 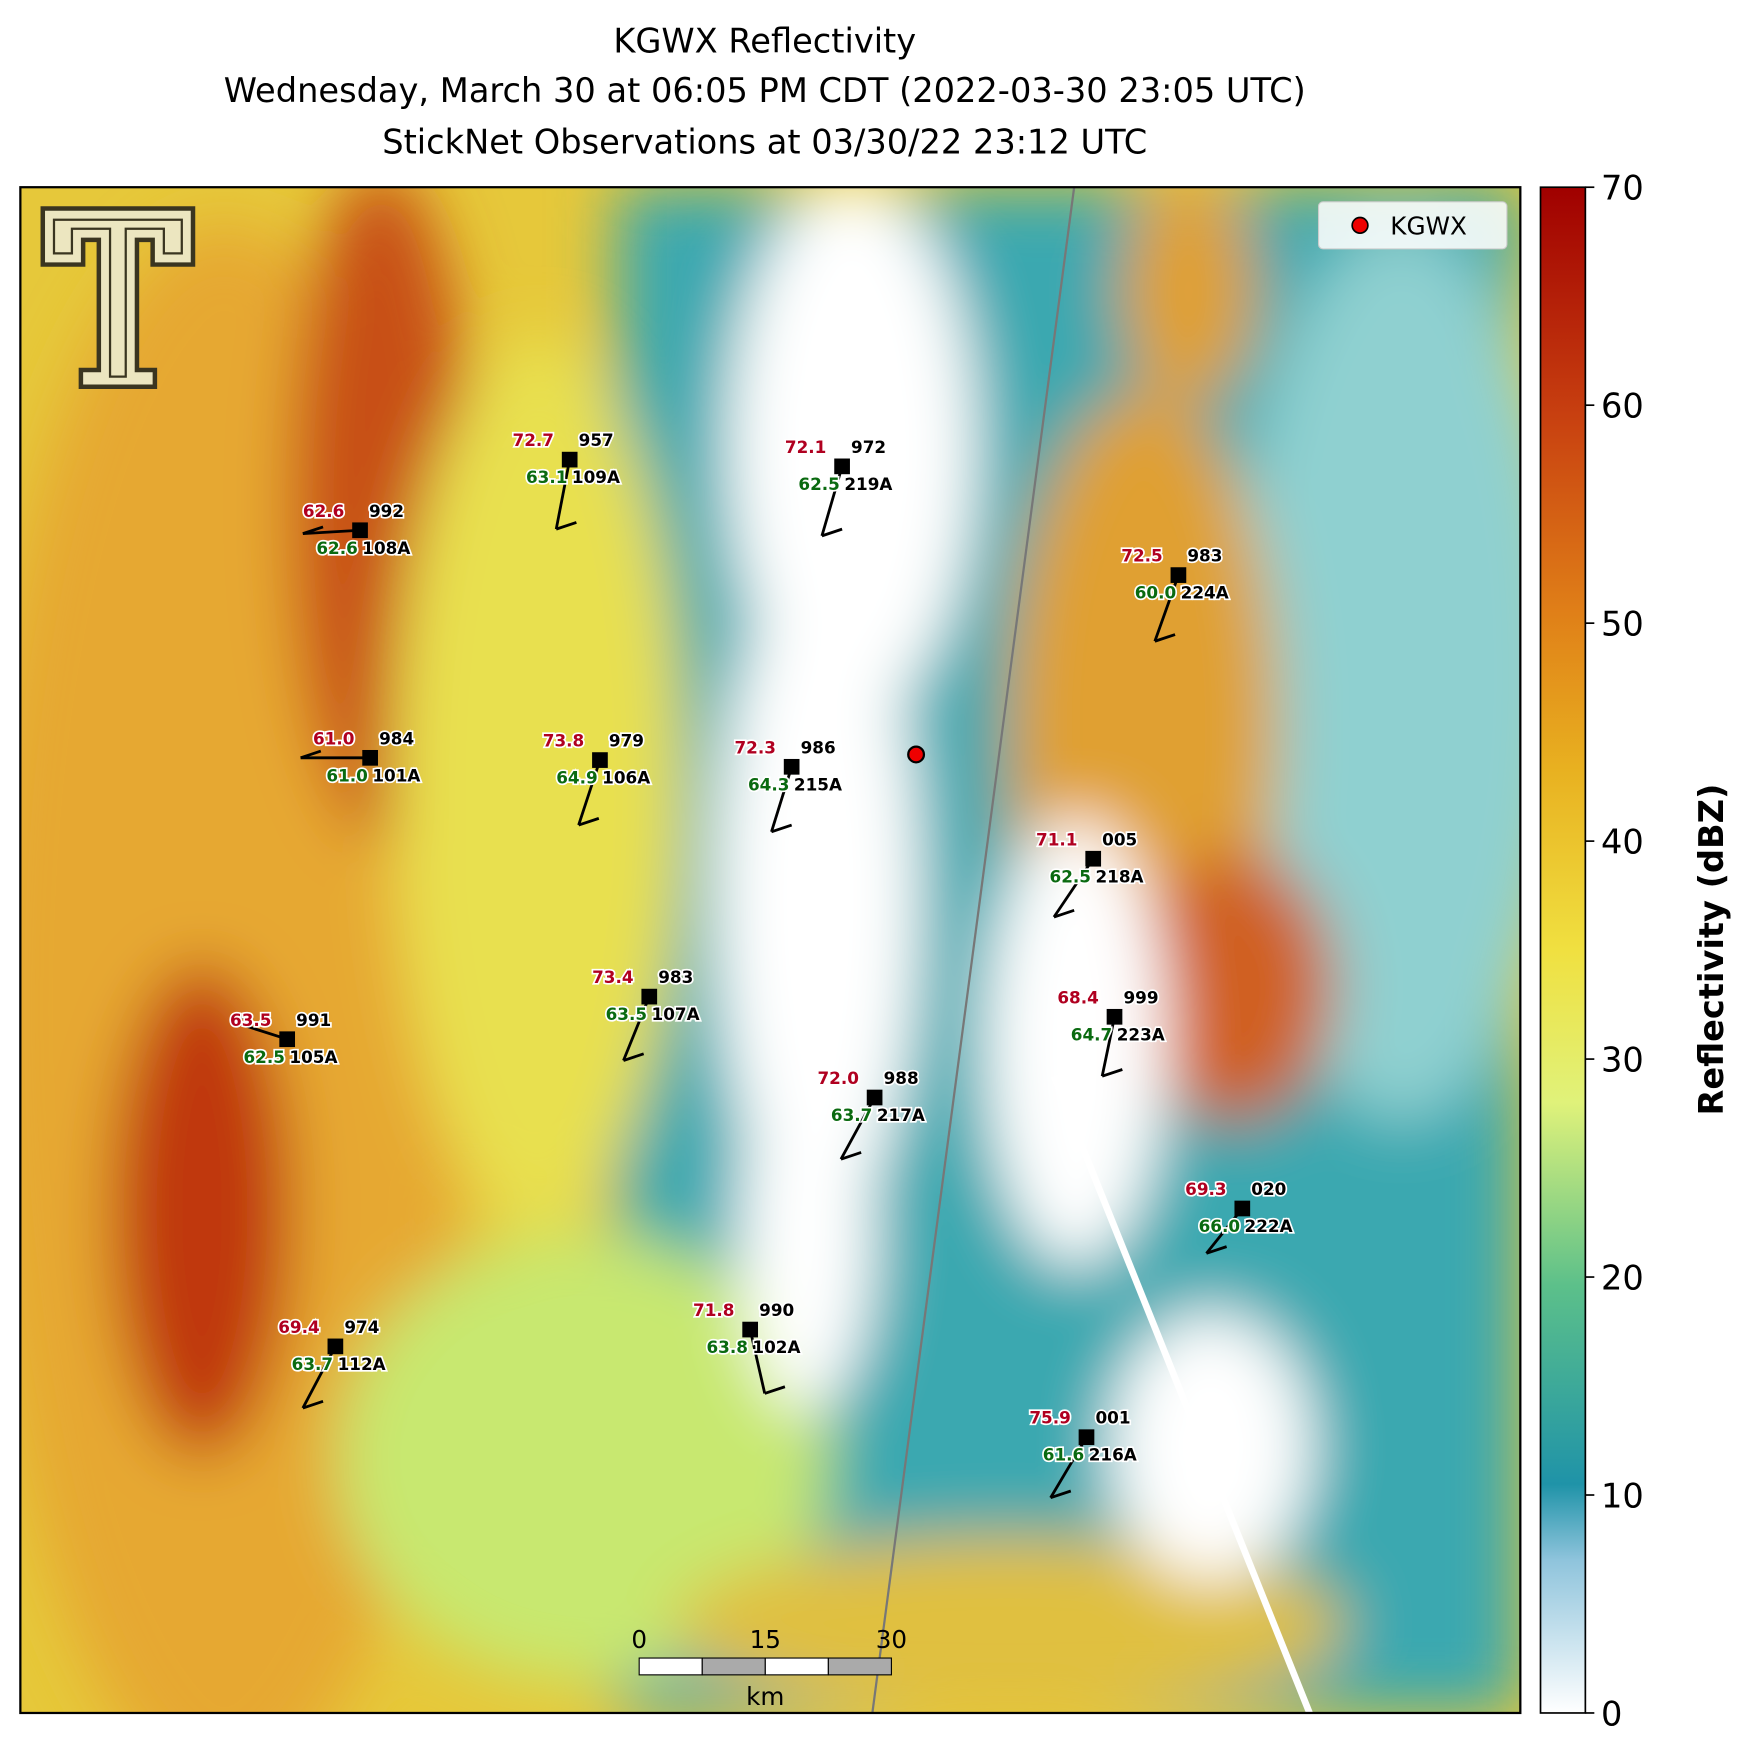 What do you see at coordinates (765, 1639) in the screenshot?
I see `scale-tick-label: 15` at bounding box center [765, 1639].